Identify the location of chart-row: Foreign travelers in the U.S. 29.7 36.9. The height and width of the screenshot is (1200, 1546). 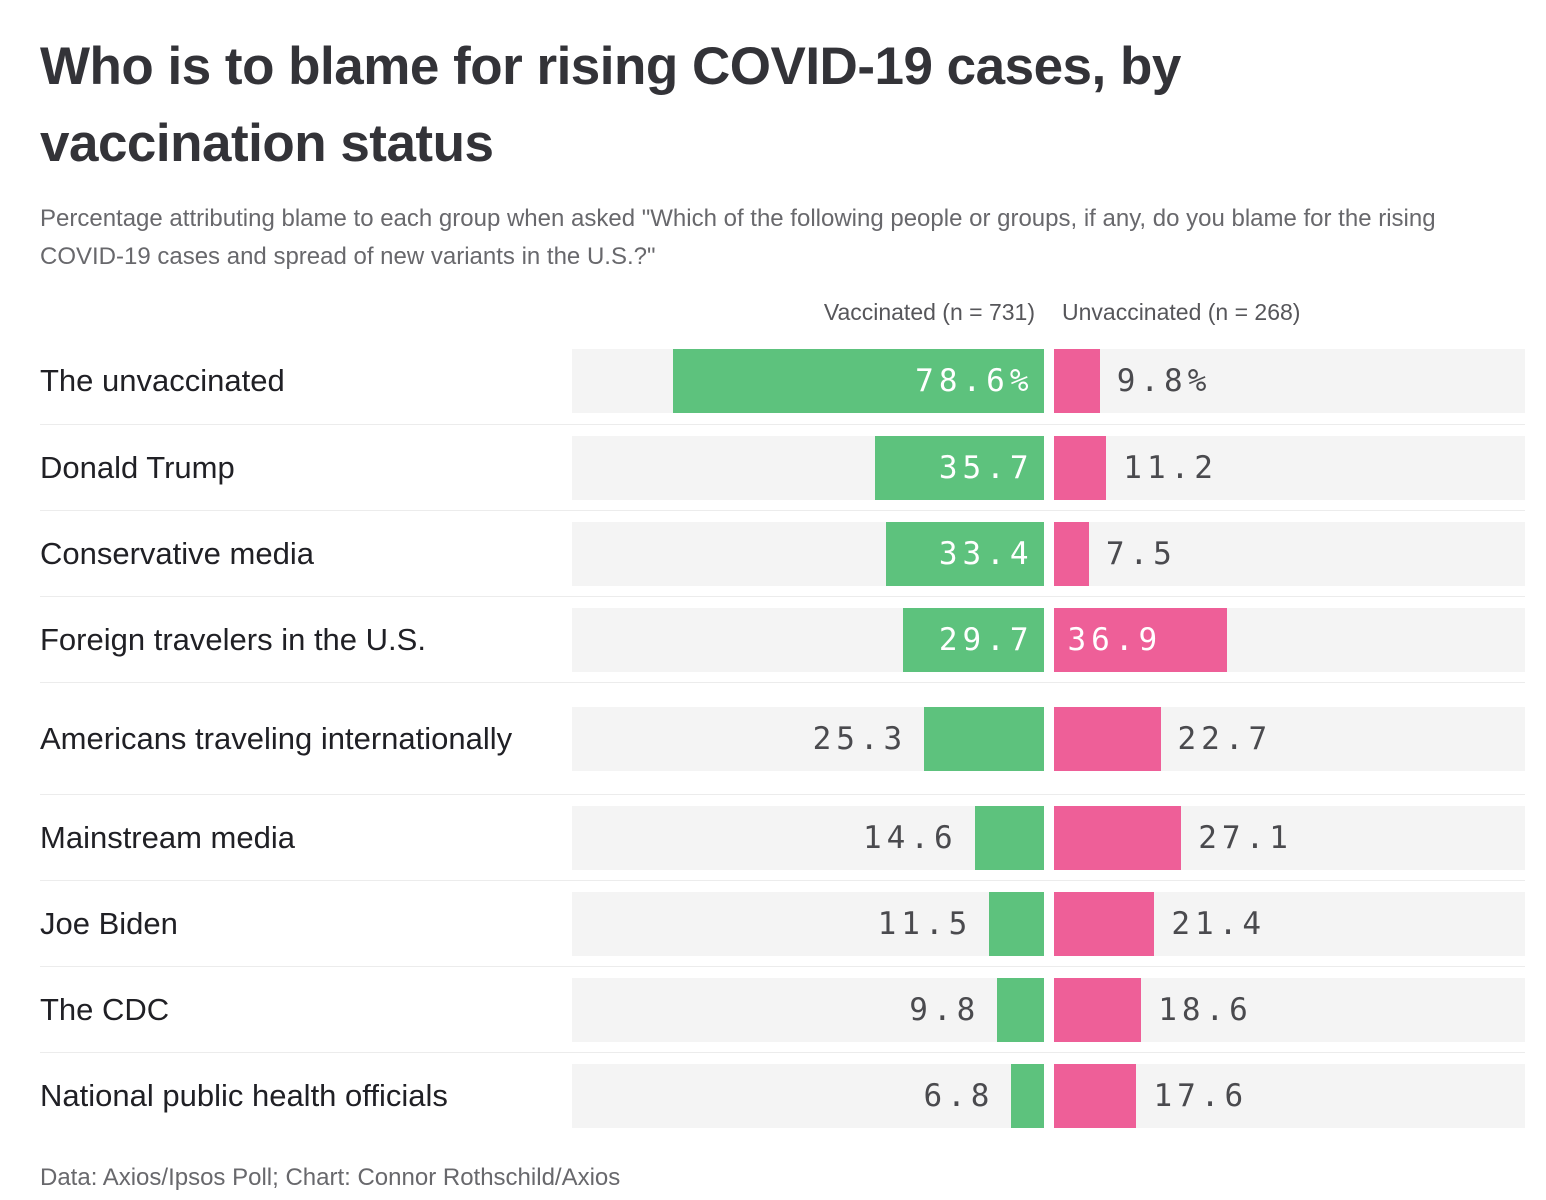
(782, 639).